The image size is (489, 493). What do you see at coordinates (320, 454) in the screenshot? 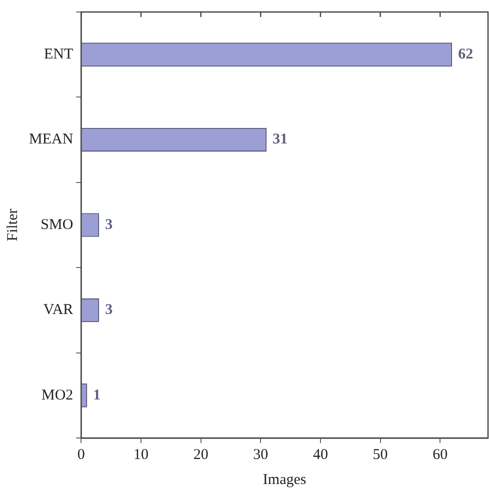
I see `x-tick-label: 40` at bounding box center [320, 454].